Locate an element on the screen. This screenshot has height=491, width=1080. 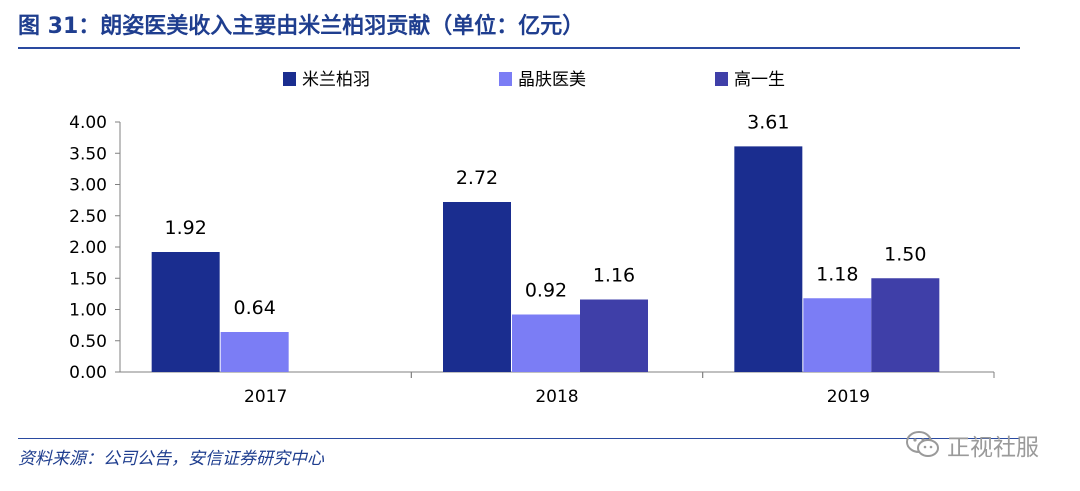
figure-title: 图 31：朗姿医美收入主要由米兰柏羽贡献（单位：亿元） is located at coordinates (301, 26).